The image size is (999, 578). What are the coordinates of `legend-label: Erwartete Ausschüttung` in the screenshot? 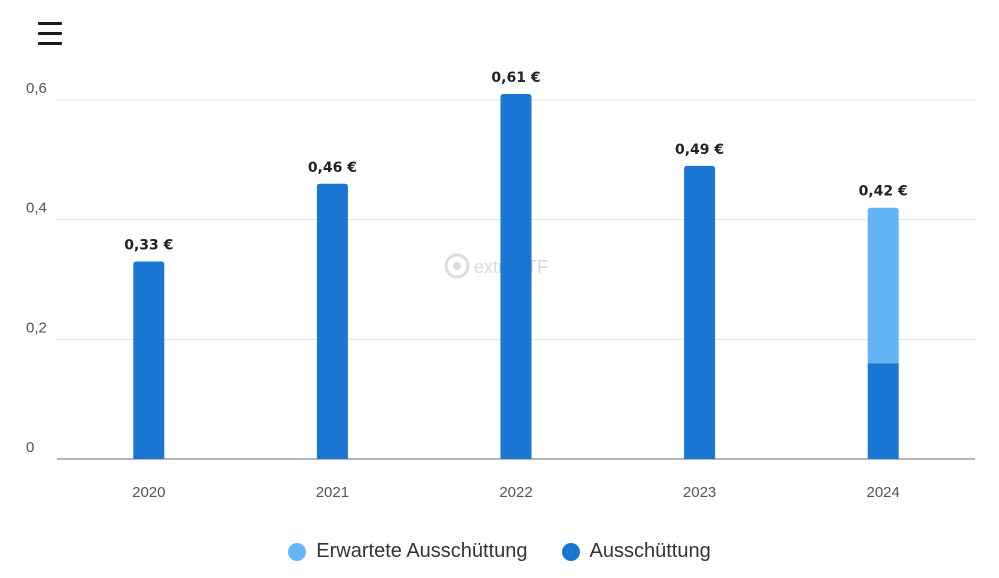 It's located at (422, 551).